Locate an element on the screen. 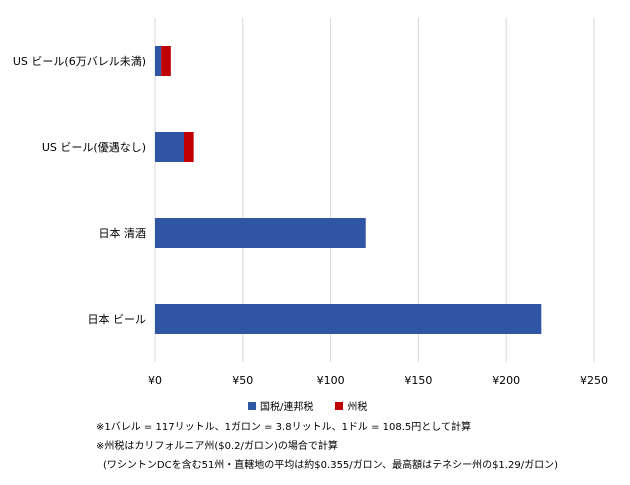  footnote-state-tax: ※州税はカリフォルニア州($0.2/ガロン)の場合で計算 is located at coordinates (217, 446).